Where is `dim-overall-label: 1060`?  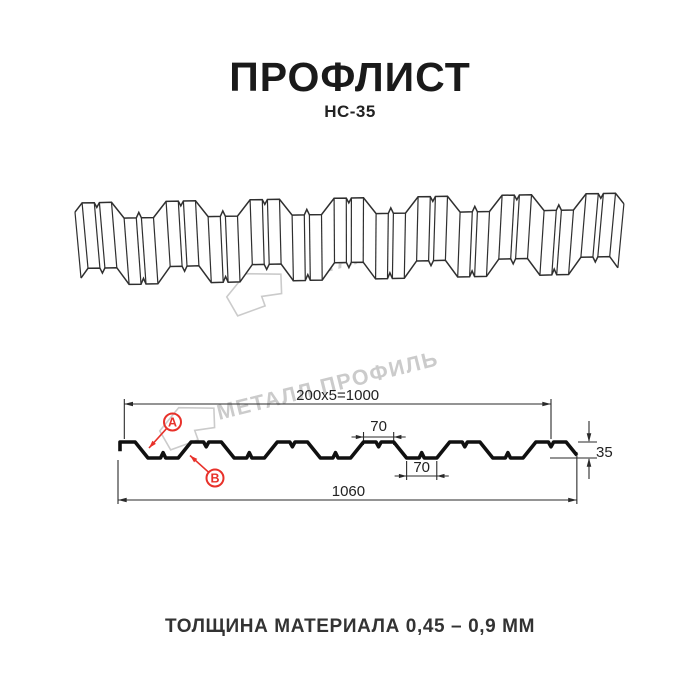
dim-overall-label: 1060 is located at coordinates (348, 491).